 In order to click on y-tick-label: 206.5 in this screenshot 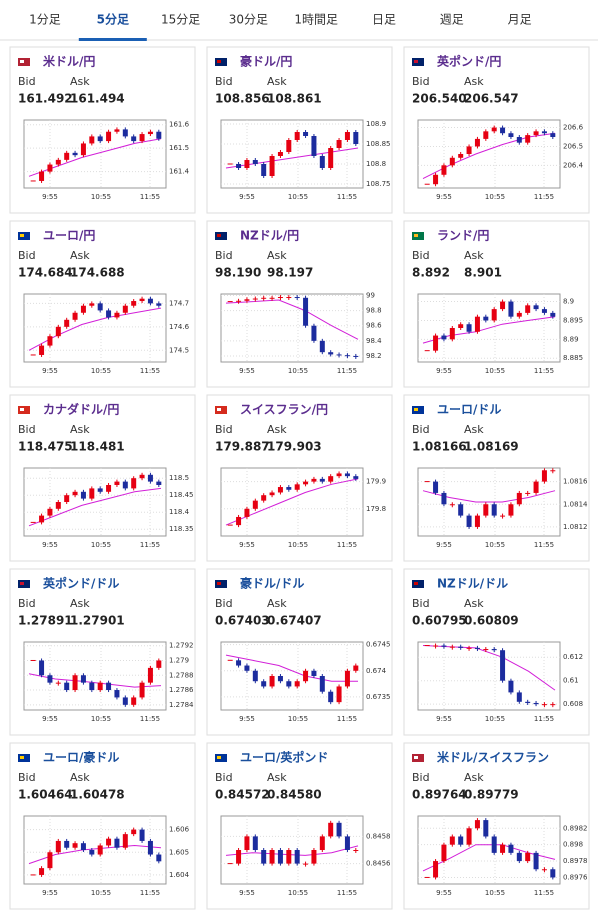, I will do `click(573, 146)`.